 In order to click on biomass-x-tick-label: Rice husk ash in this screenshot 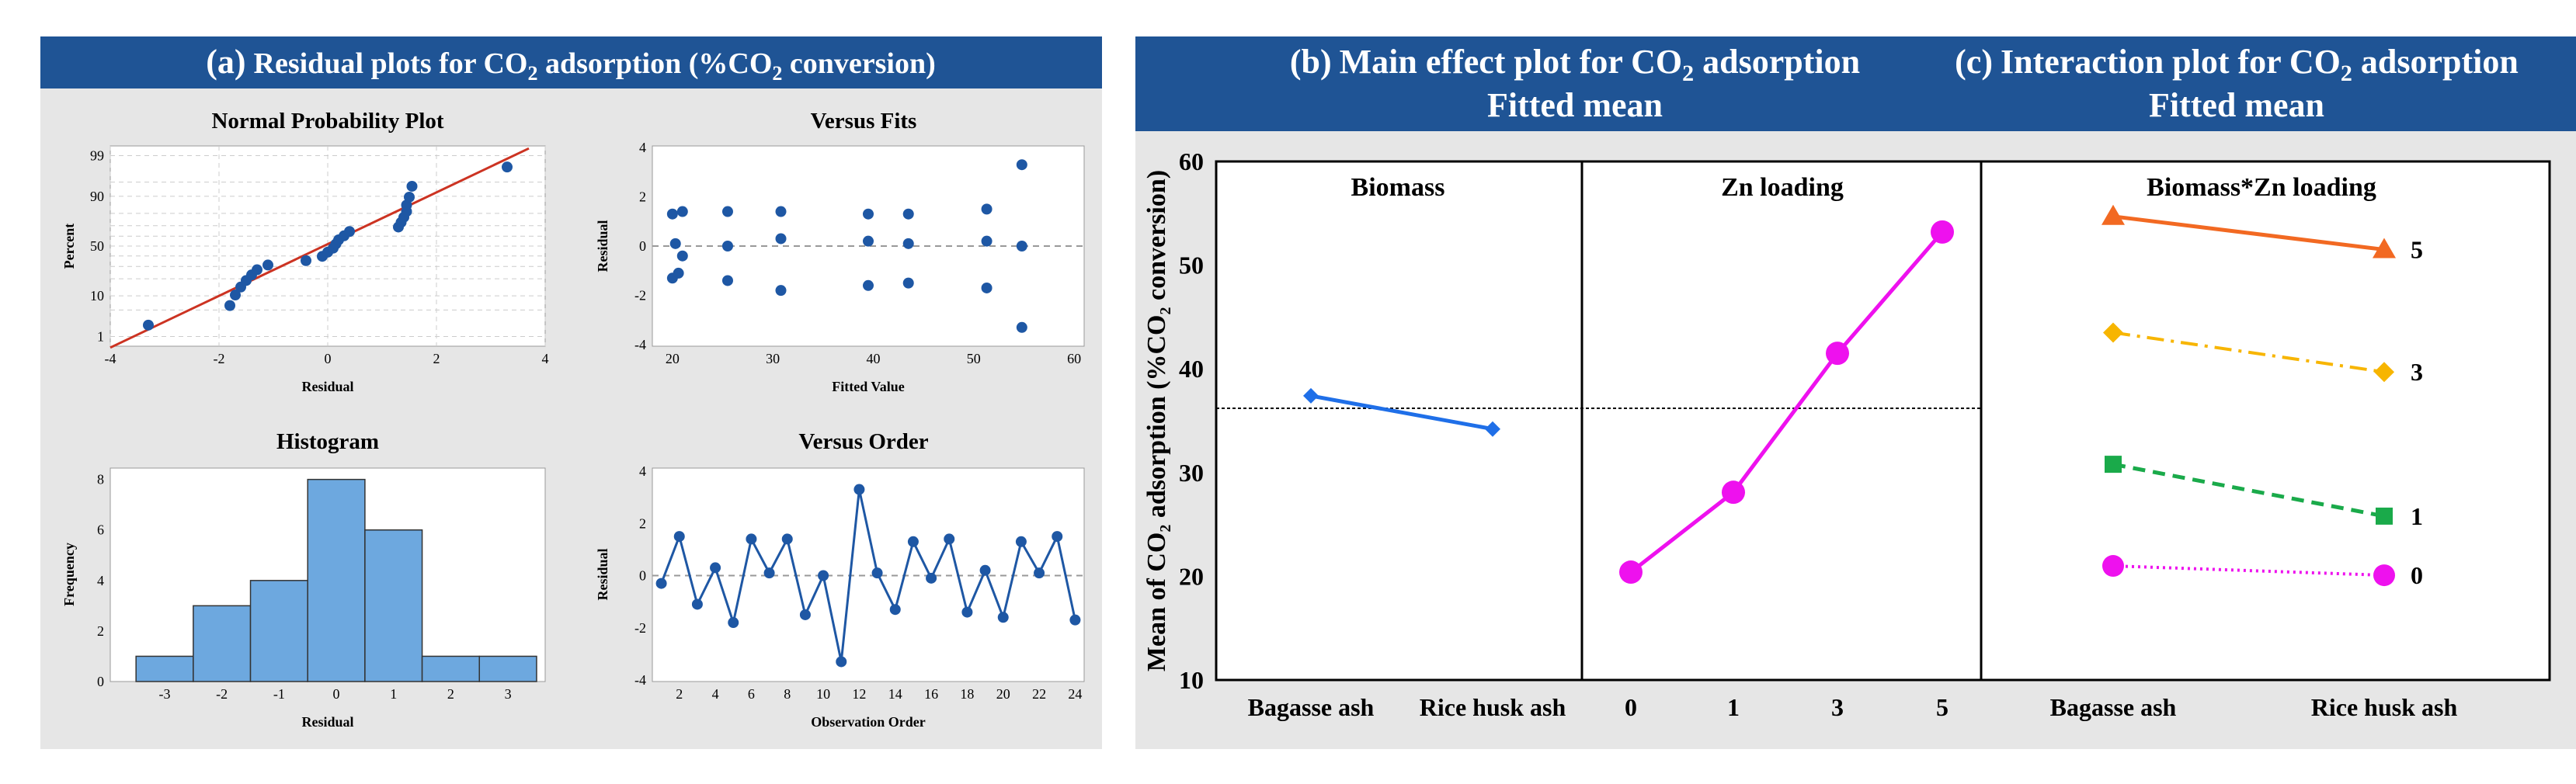, I will do `click(1493, 707)`.